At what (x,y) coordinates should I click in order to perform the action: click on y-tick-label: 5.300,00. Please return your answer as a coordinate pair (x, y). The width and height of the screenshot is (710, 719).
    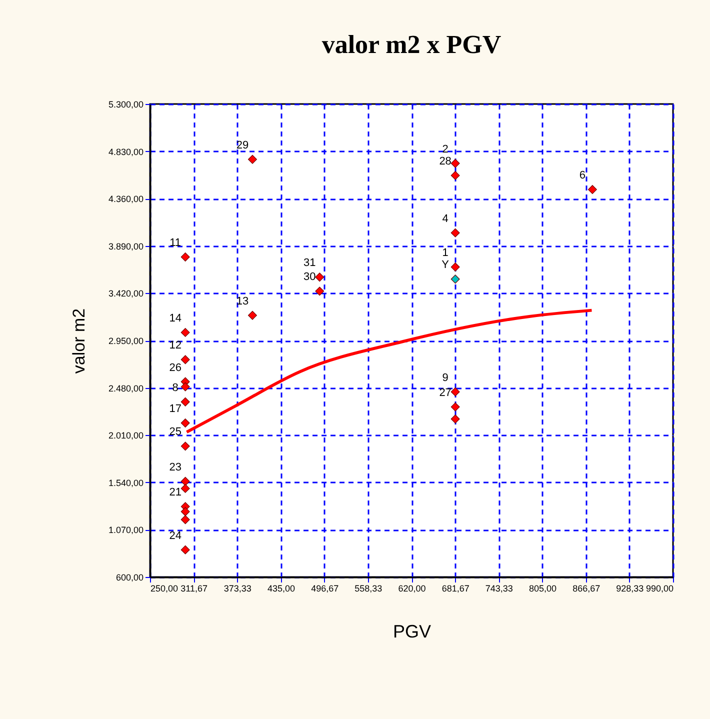
    Looking at the image, I should click on (126, 105).